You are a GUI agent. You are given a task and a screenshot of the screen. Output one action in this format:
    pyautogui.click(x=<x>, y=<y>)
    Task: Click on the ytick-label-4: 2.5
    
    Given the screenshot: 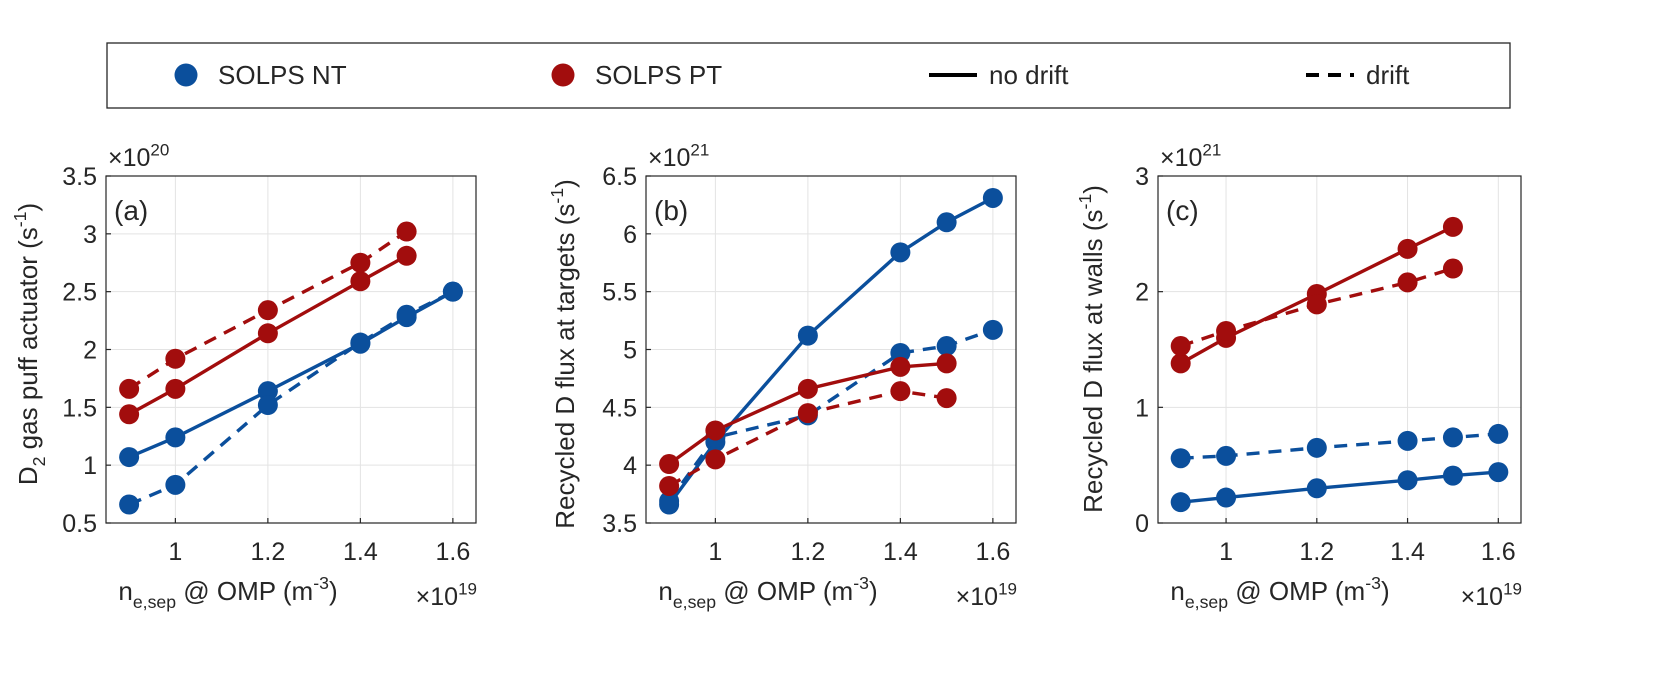 What is the action you would take?
    pyautogui.click(x=79, y=293)
    